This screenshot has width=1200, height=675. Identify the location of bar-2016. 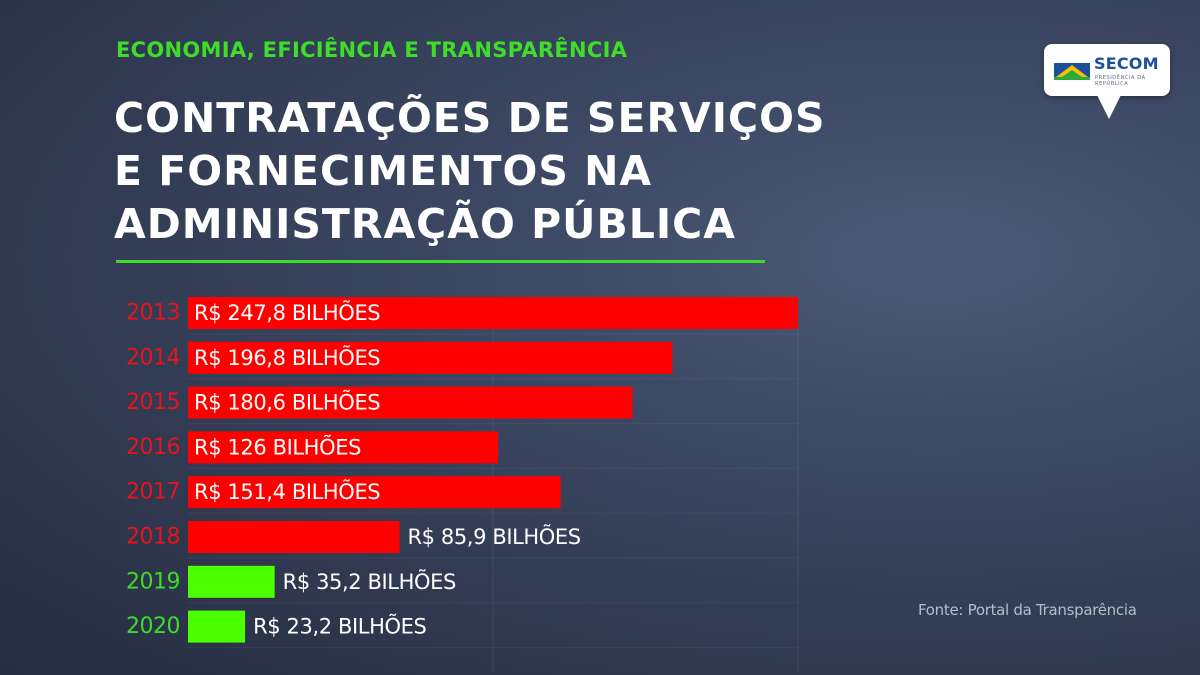
(343, 447).